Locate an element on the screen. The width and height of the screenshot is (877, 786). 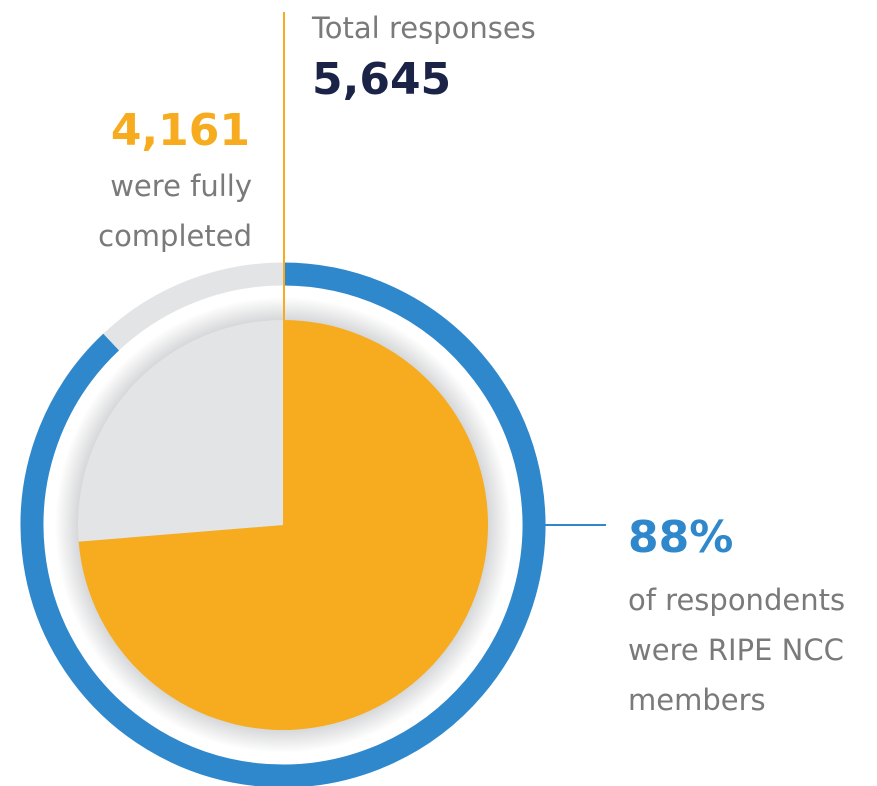
total-label: Total responses is located at coordinates (423, 28).